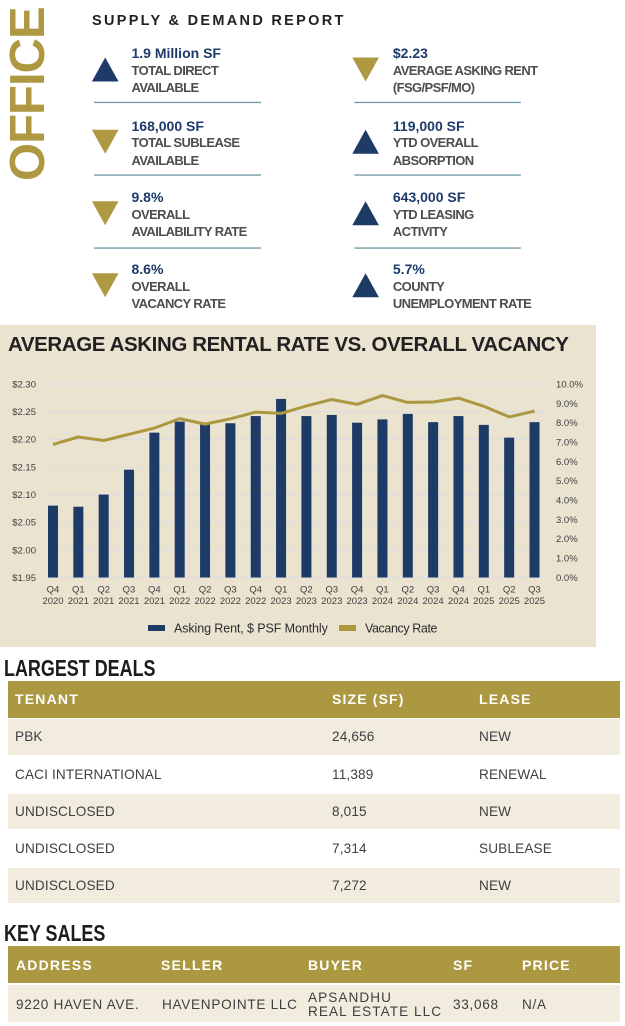 The width and height of the screenshot is (625, 1026). What do you see at coordinates (567, 481) in the screenshot?
I see `svg-text: 5.0%` at bounding box center [567, 481].